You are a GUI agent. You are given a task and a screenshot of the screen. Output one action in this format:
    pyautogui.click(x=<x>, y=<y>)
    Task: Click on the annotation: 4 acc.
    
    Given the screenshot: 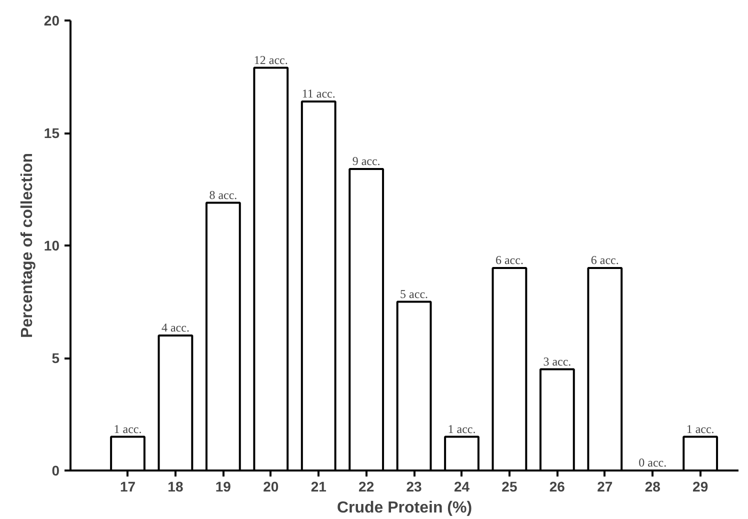 What is the action you would take?
    pyautogui.click(x=175, y=327)
    